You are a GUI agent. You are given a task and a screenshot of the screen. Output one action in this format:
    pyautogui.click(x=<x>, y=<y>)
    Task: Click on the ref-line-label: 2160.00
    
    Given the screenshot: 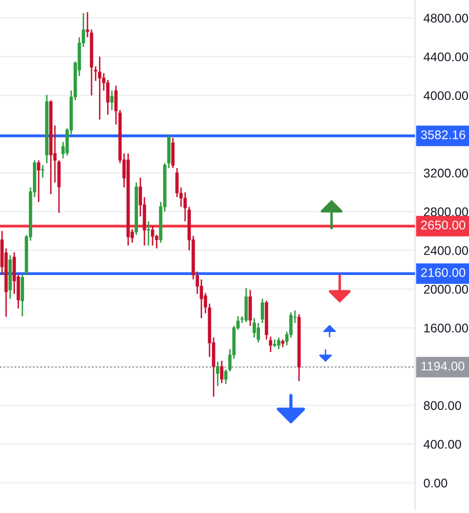 What is the action you would take?
    pyautogui.click(x=443, y=272)
    